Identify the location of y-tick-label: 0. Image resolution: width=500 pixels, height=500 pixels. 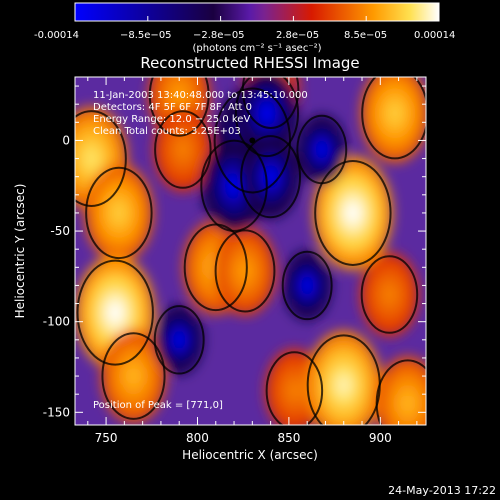
(66, 140).